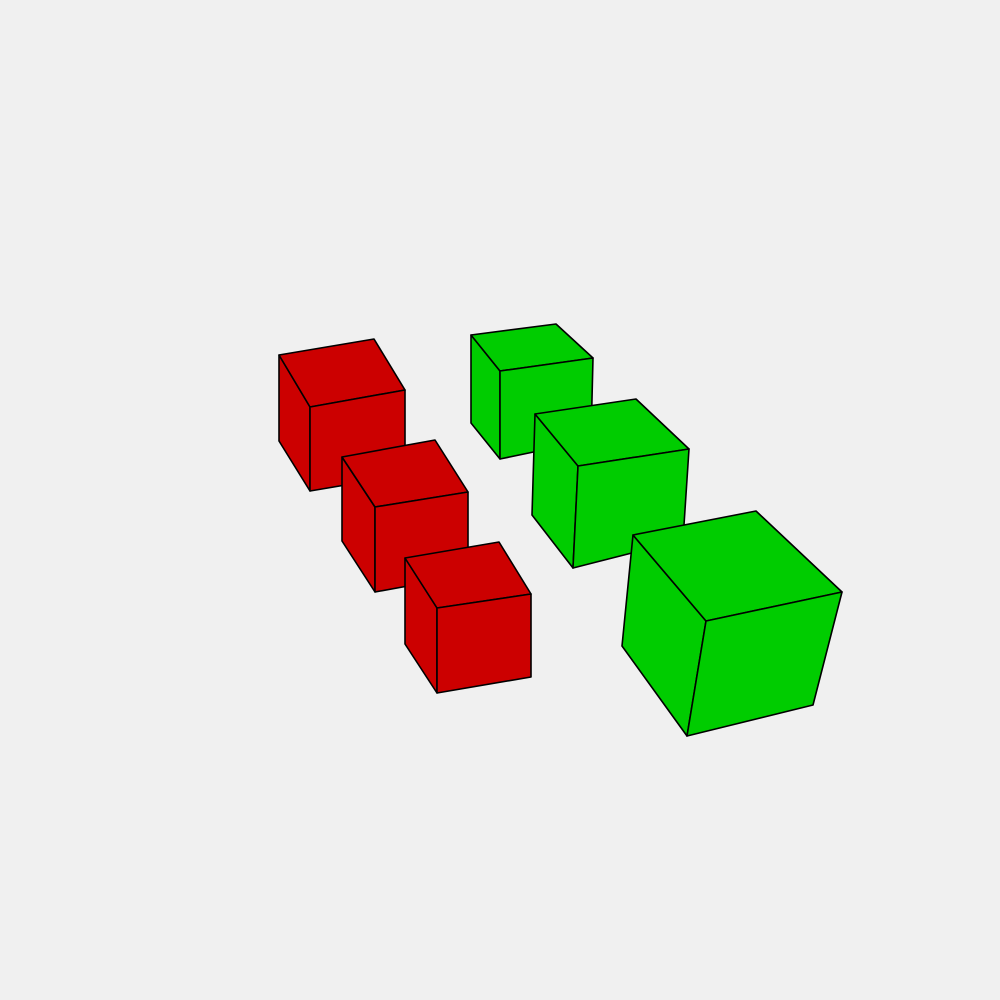  I want to click on red-cube, so click(468, 617).